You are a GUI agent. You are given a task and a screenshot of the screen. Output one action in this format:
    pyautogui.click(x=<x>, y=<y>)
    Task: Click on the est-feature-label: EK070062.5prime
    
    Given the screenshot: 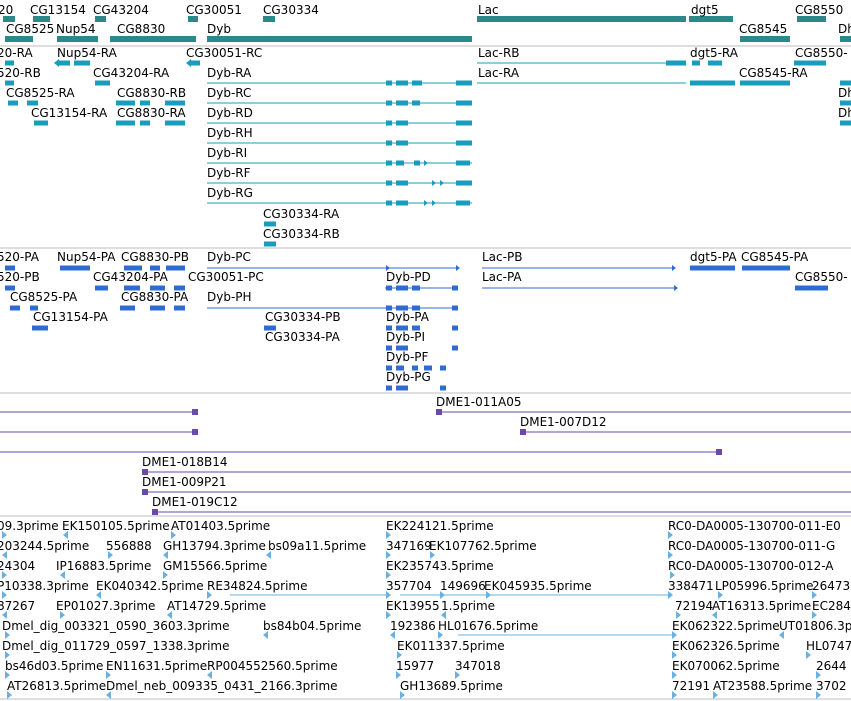 What is the action you would take?
    pyautogui.click(x=726, y=666)
    